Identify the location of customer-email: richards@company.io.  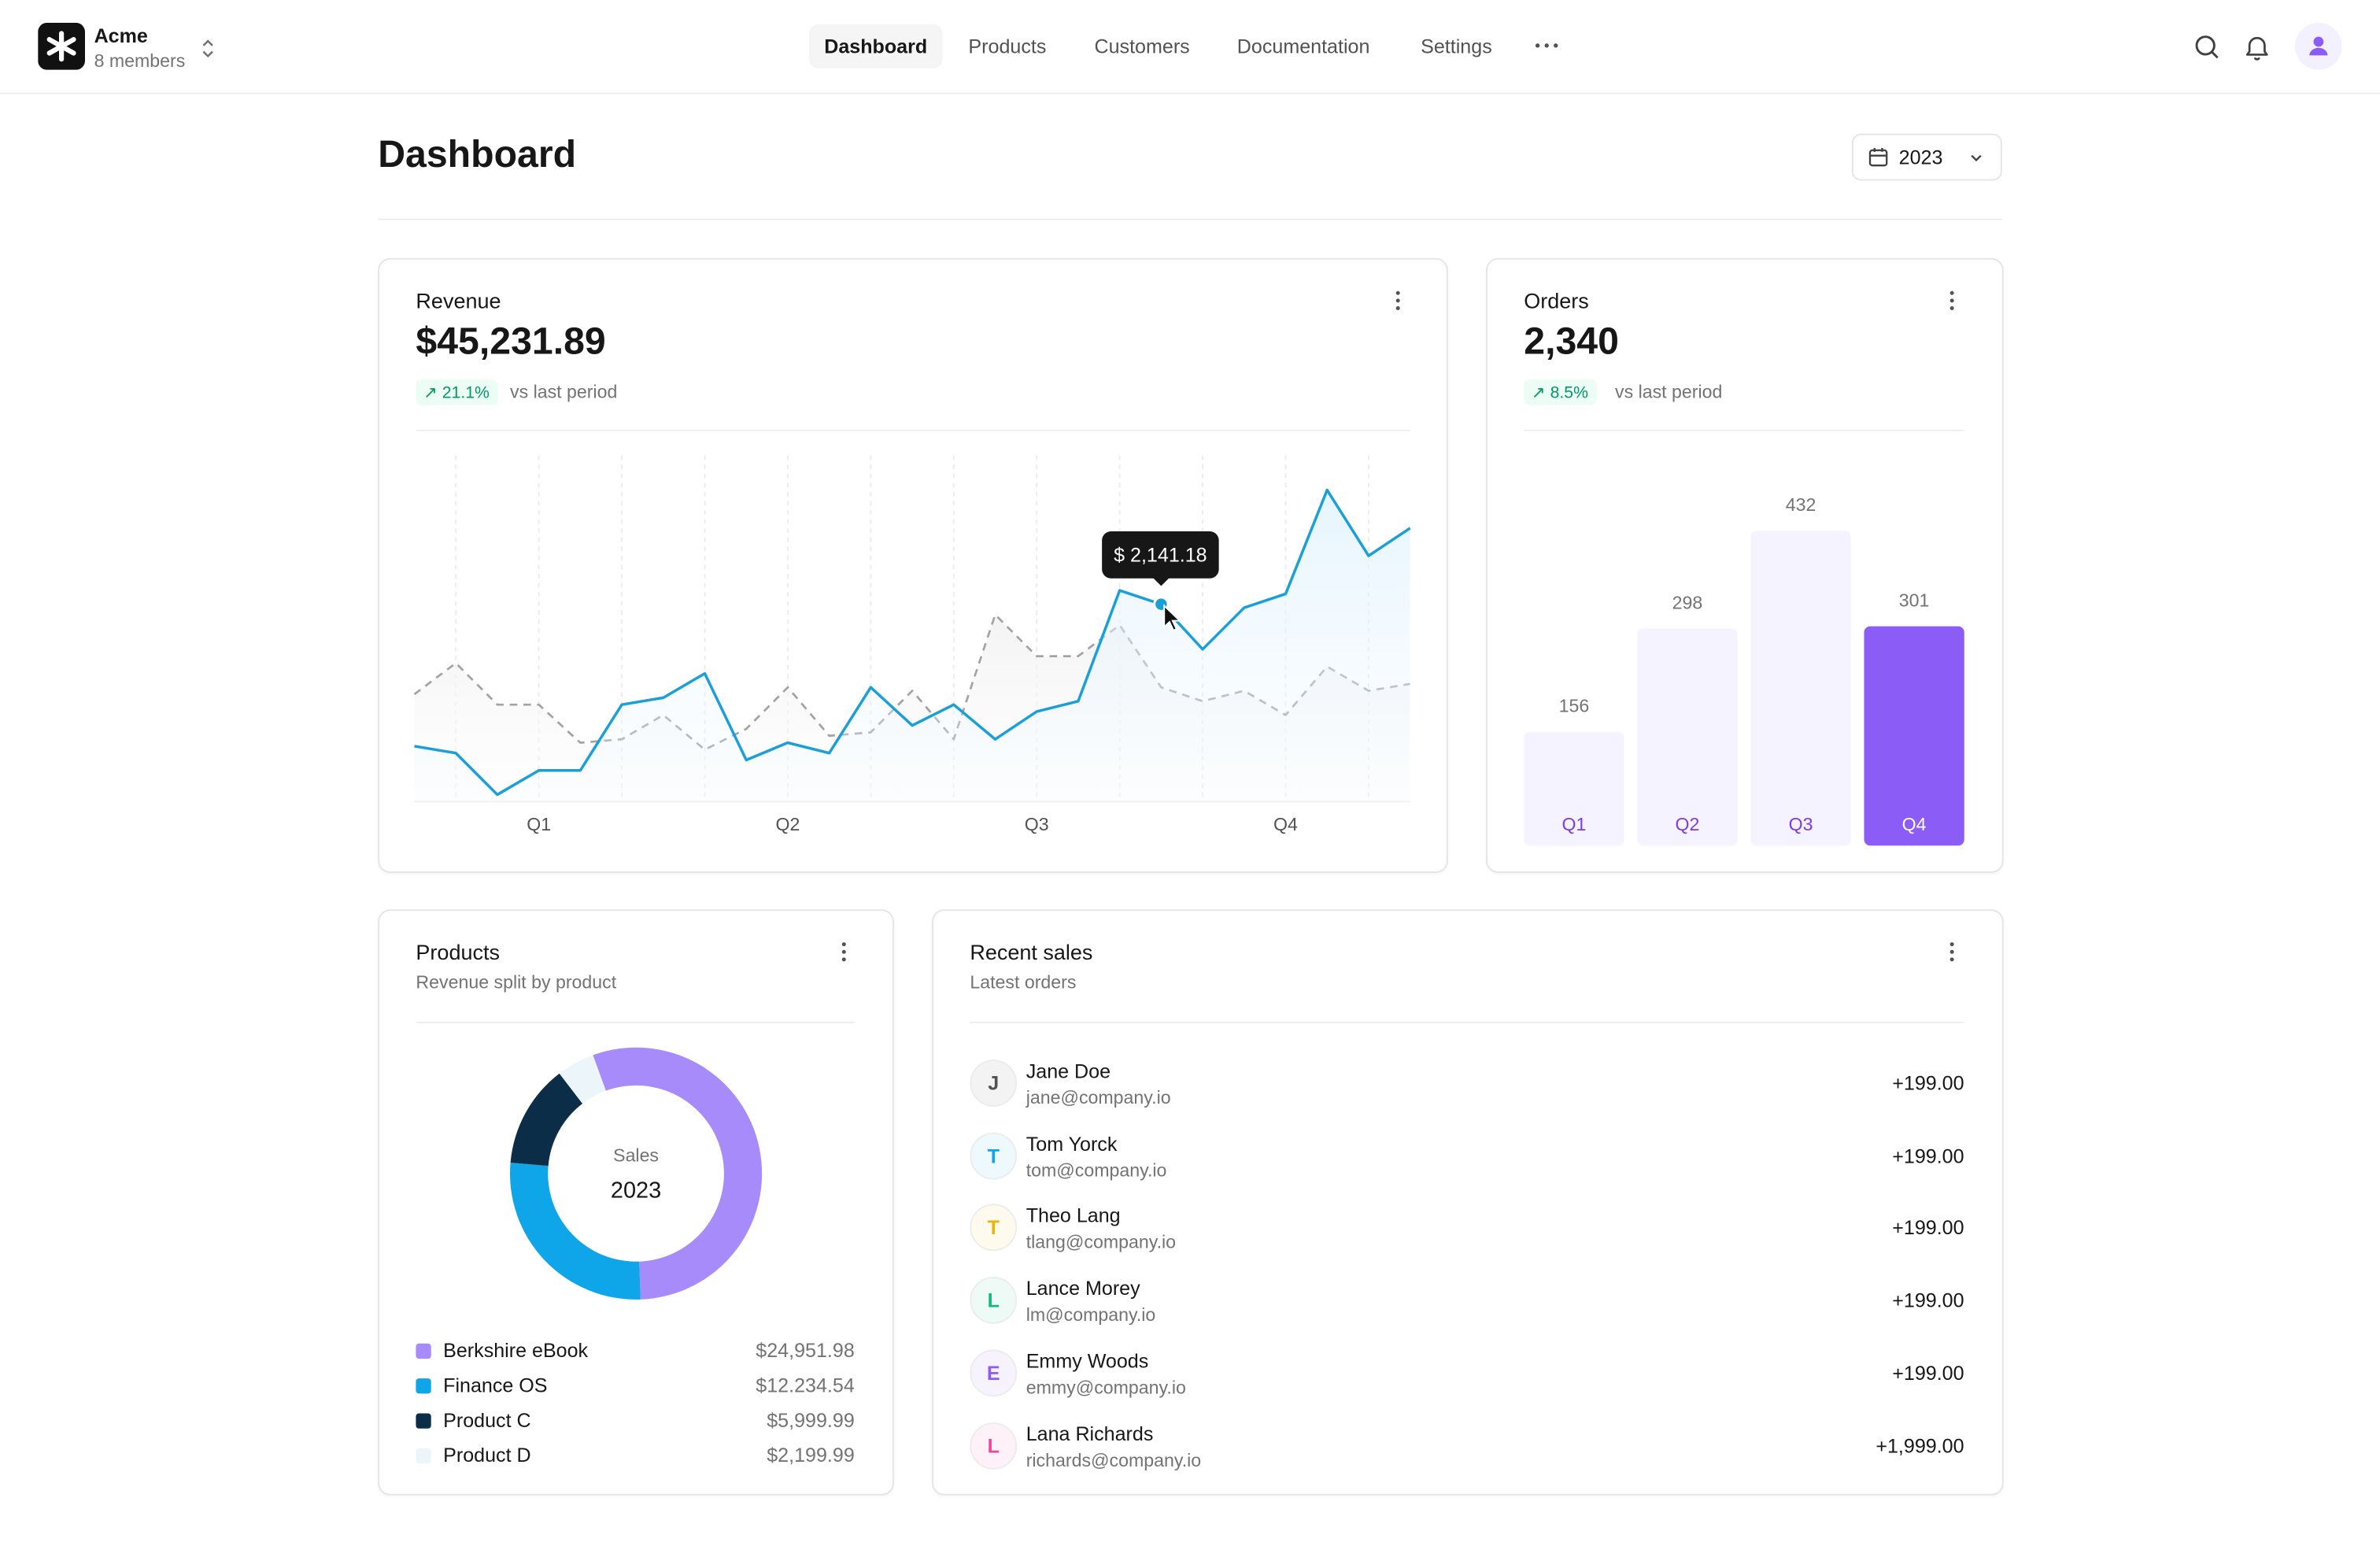
(1114, 1459).